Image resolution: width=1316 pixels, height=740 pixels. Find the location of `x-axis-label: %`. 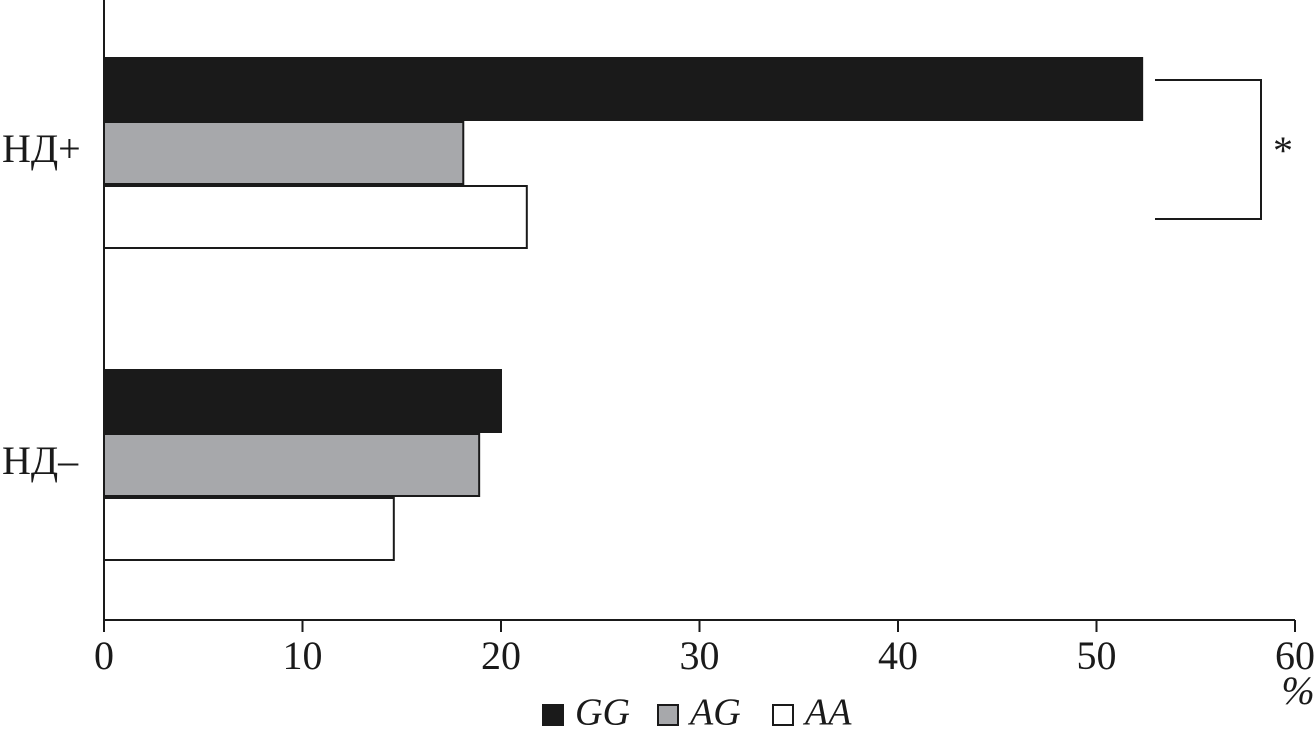

x-axis-label: % is located at coordinates (1297, 690).